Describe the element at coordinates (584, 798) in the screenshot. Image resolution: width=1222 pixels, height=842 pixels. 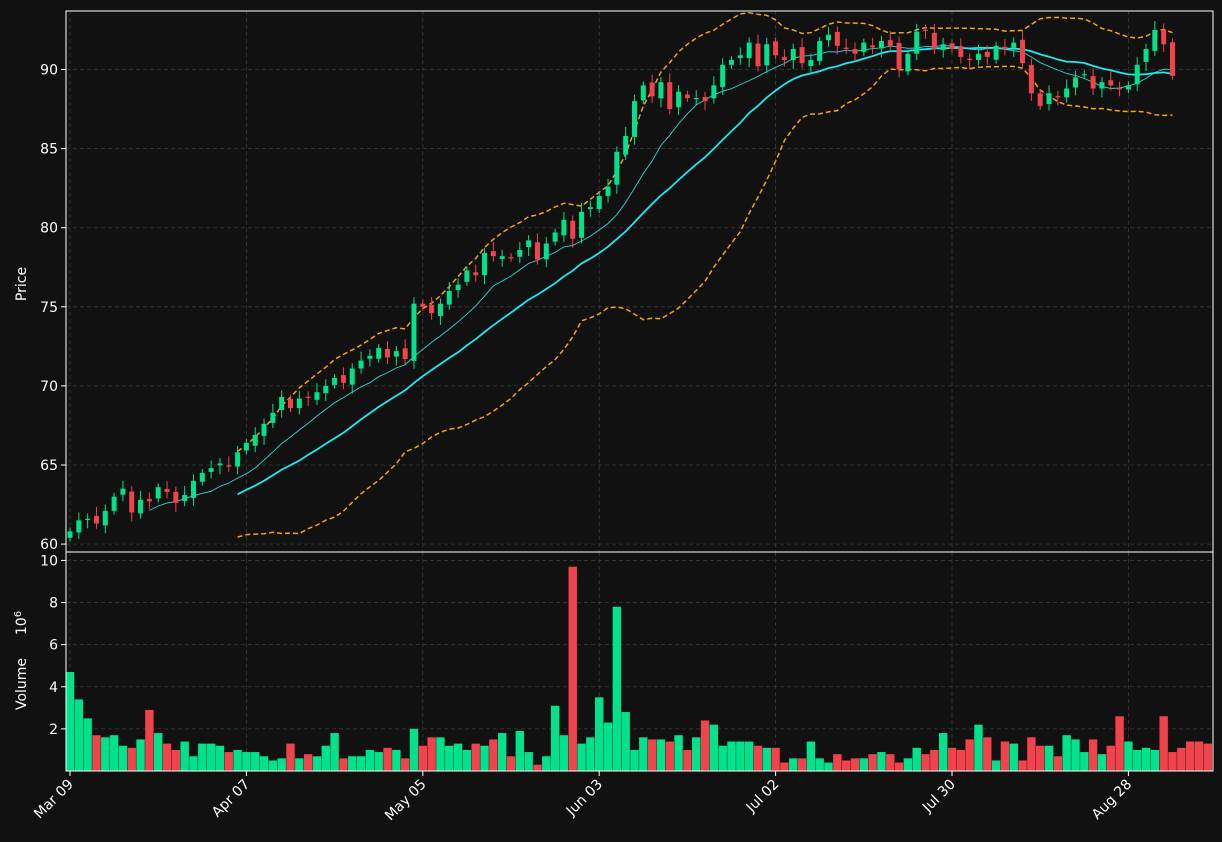
I see `x-tick-label: Jun 03` at that location.